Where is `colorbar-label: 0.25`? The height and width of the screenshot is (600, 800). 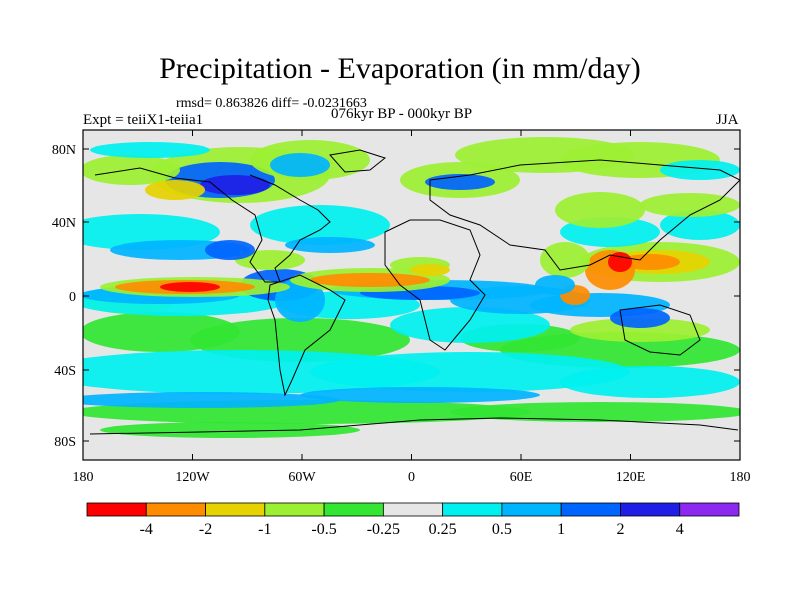 colorbar-label: 0.25 is located at coordinates (443, 529).